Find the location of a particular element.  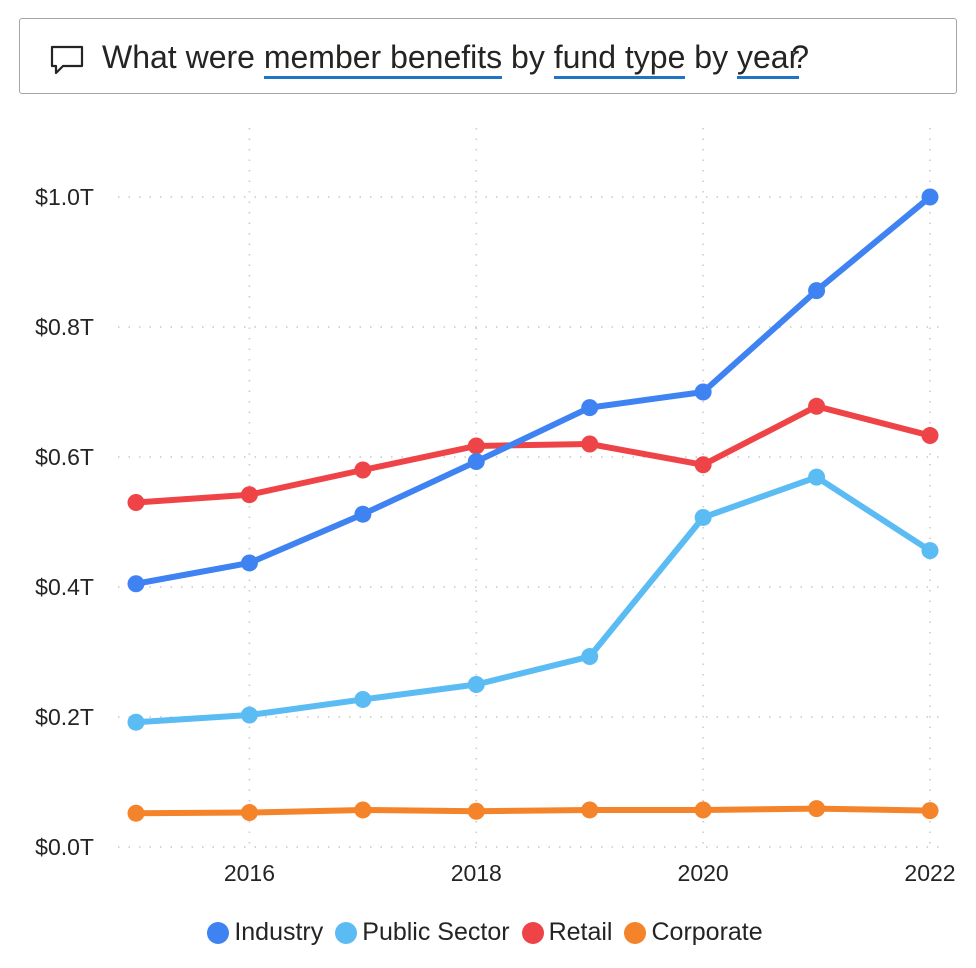

legend-item: Corporate is located at coordinates (693, 932).